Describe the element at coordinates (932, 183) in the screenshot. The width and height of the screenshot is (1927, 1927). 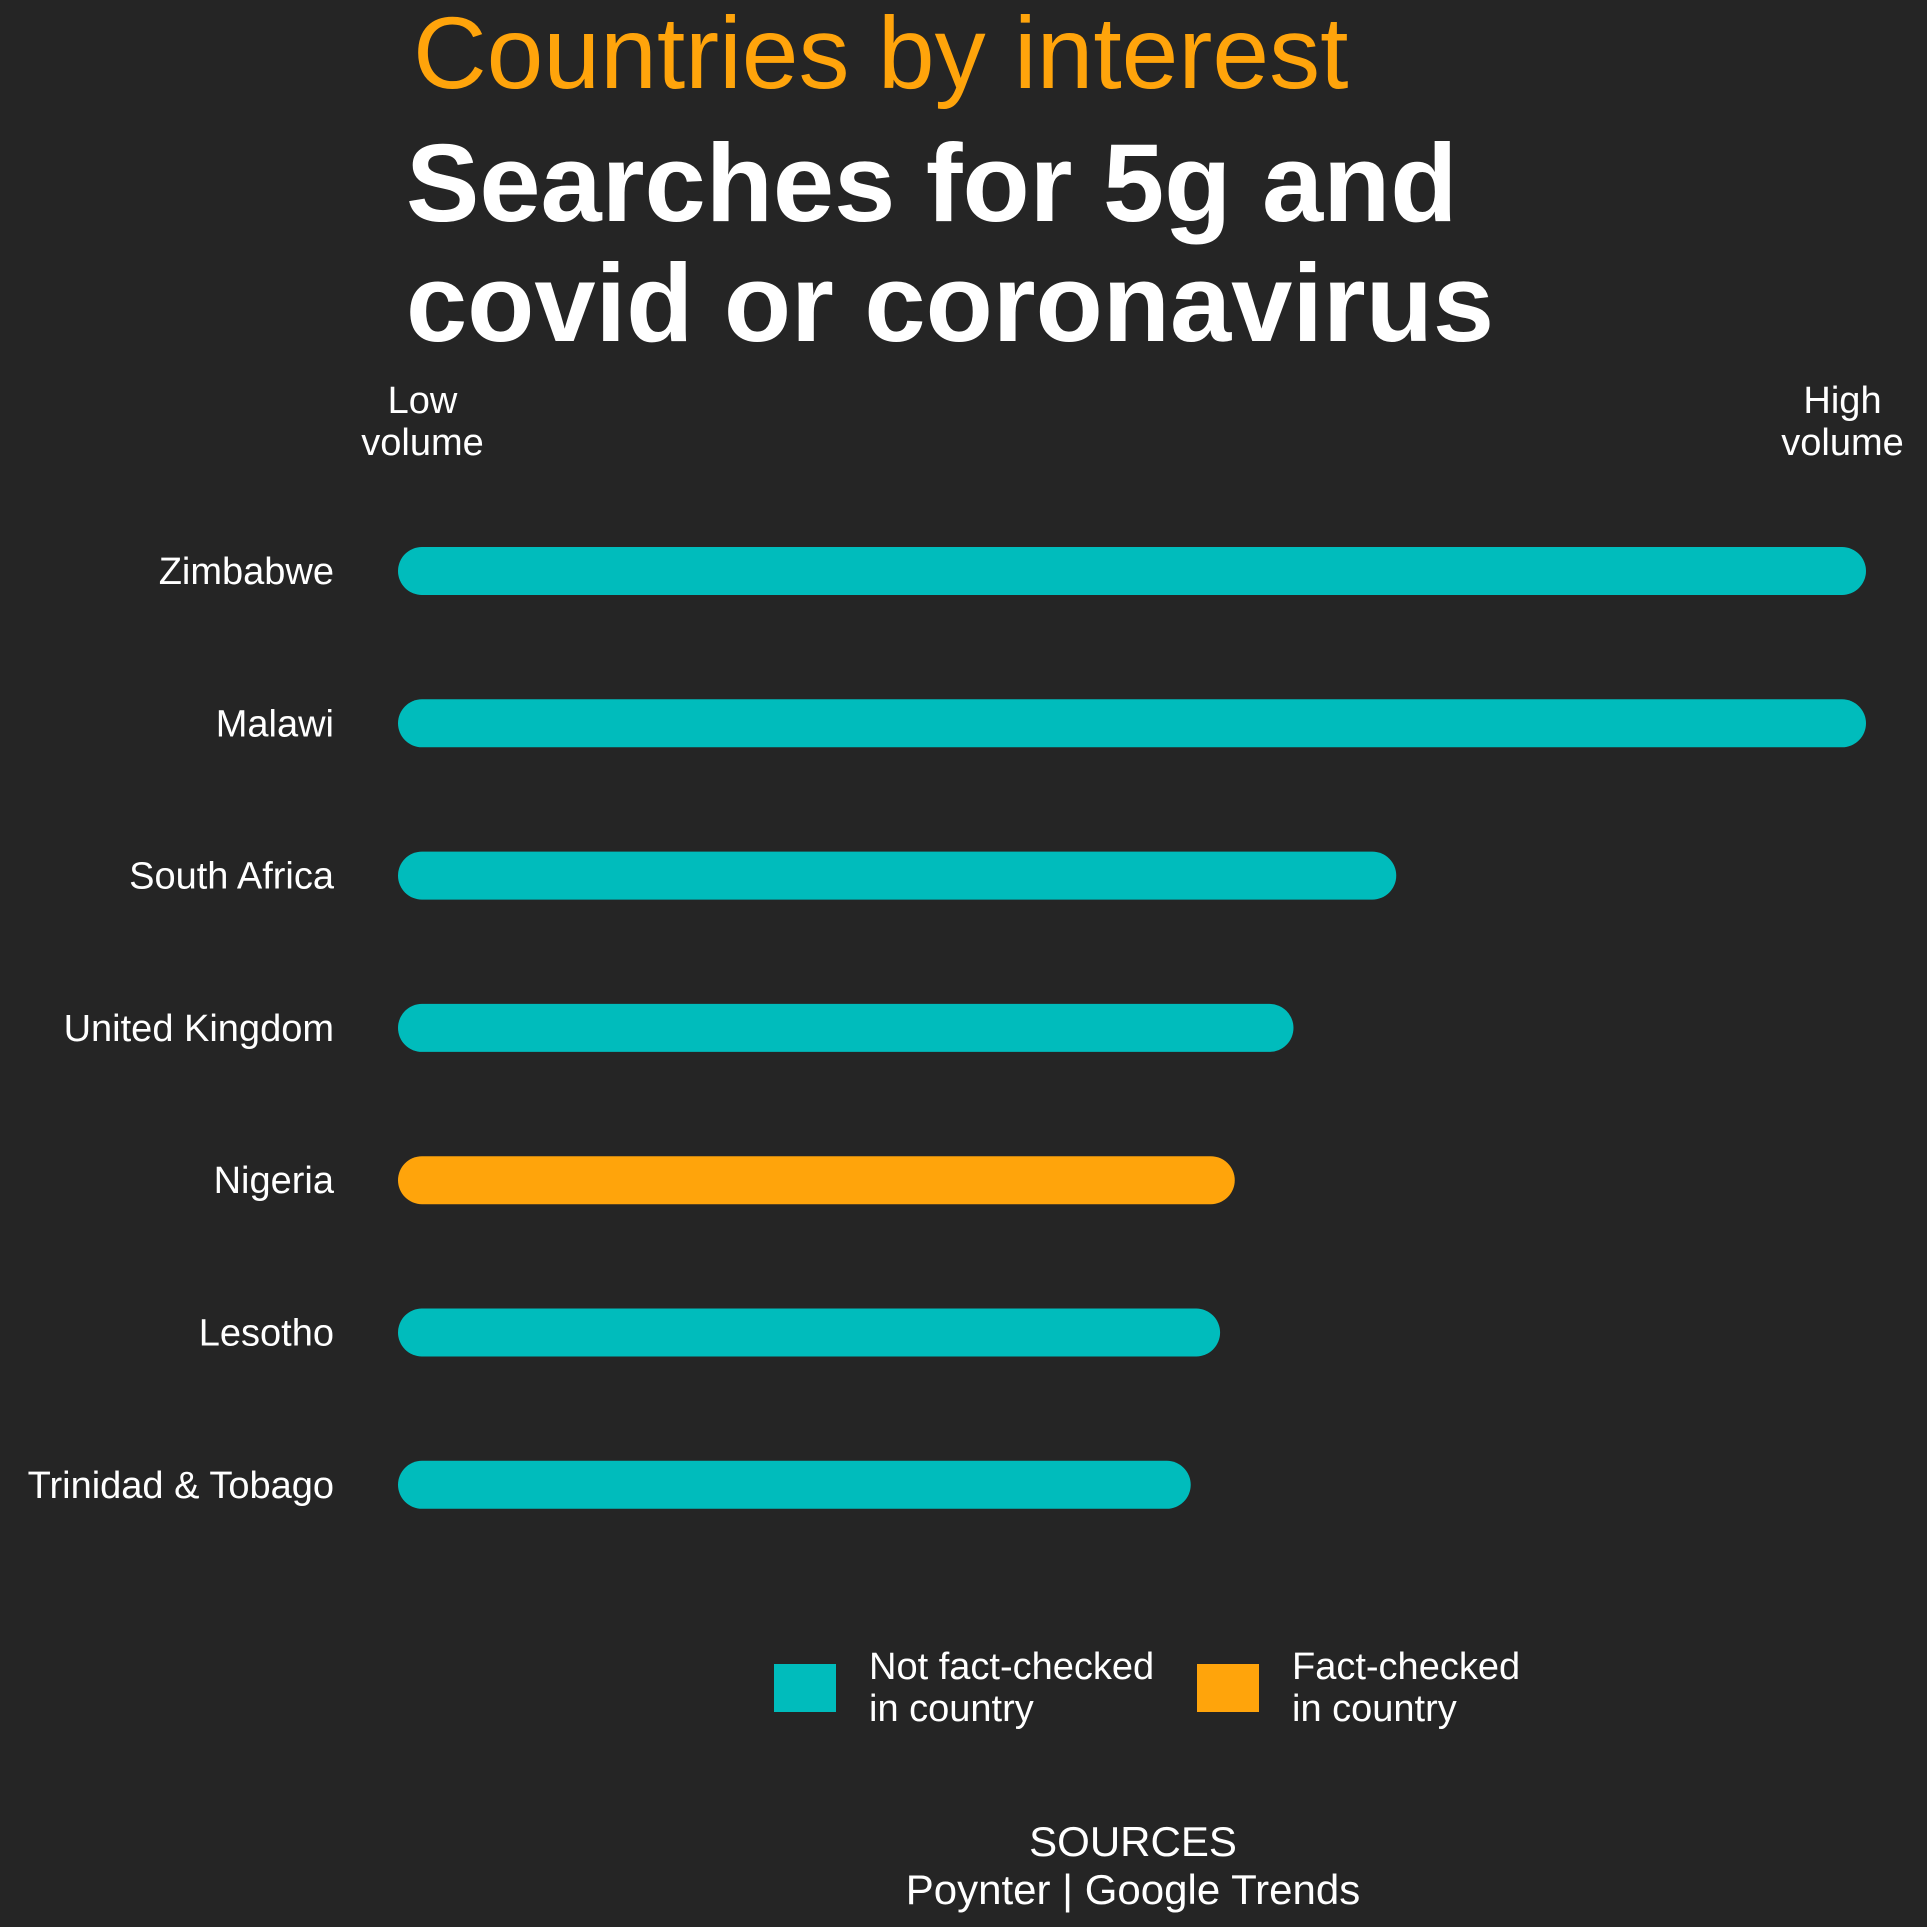
I see `chart-title-line-1: Searches for 5g and` at that location.